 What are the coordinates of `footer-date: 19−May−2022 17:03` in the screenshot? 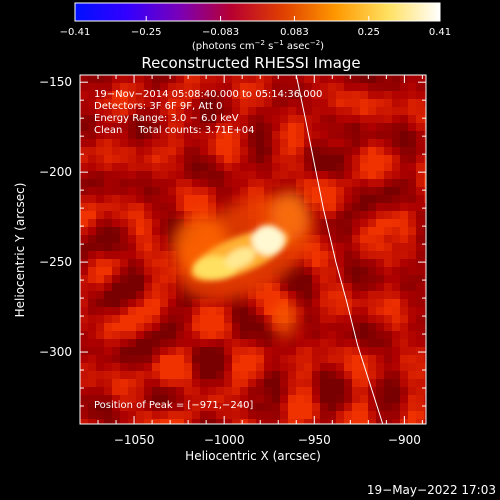 It's located at (431, 490).